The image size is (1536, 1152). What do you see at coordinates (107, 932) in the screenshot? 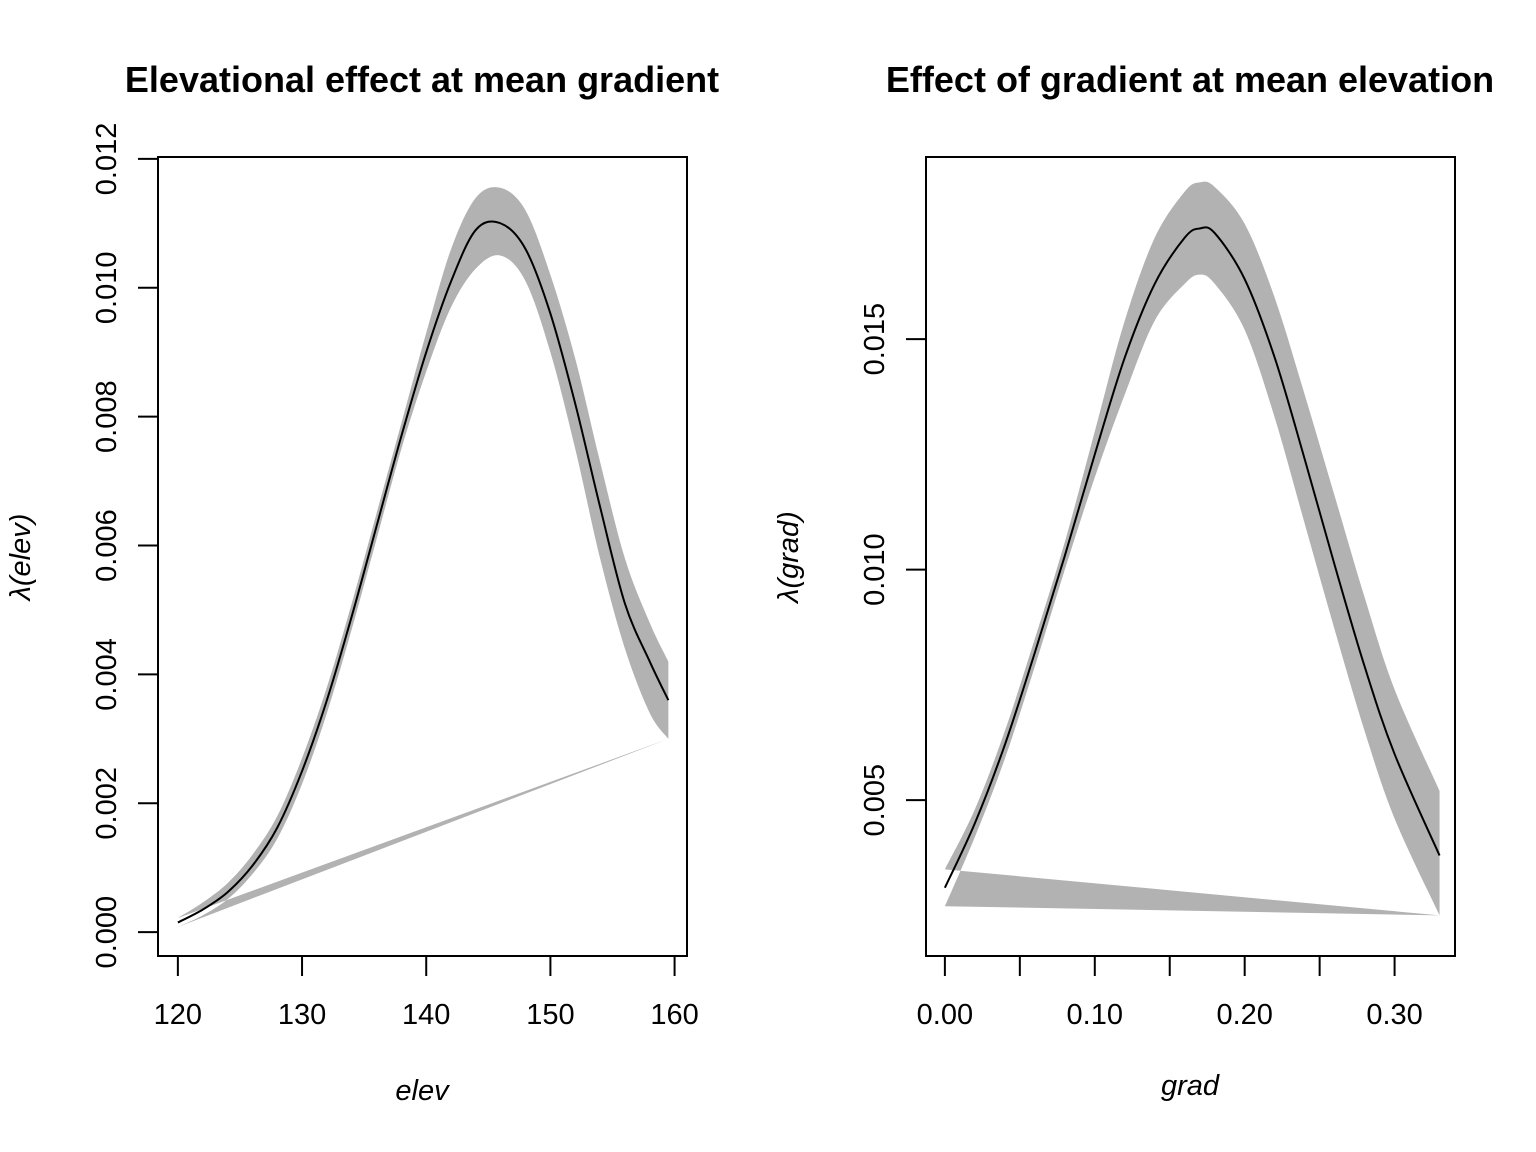
I see `y-tick-label-elev: 0.000` at bounding box center [107, 932].